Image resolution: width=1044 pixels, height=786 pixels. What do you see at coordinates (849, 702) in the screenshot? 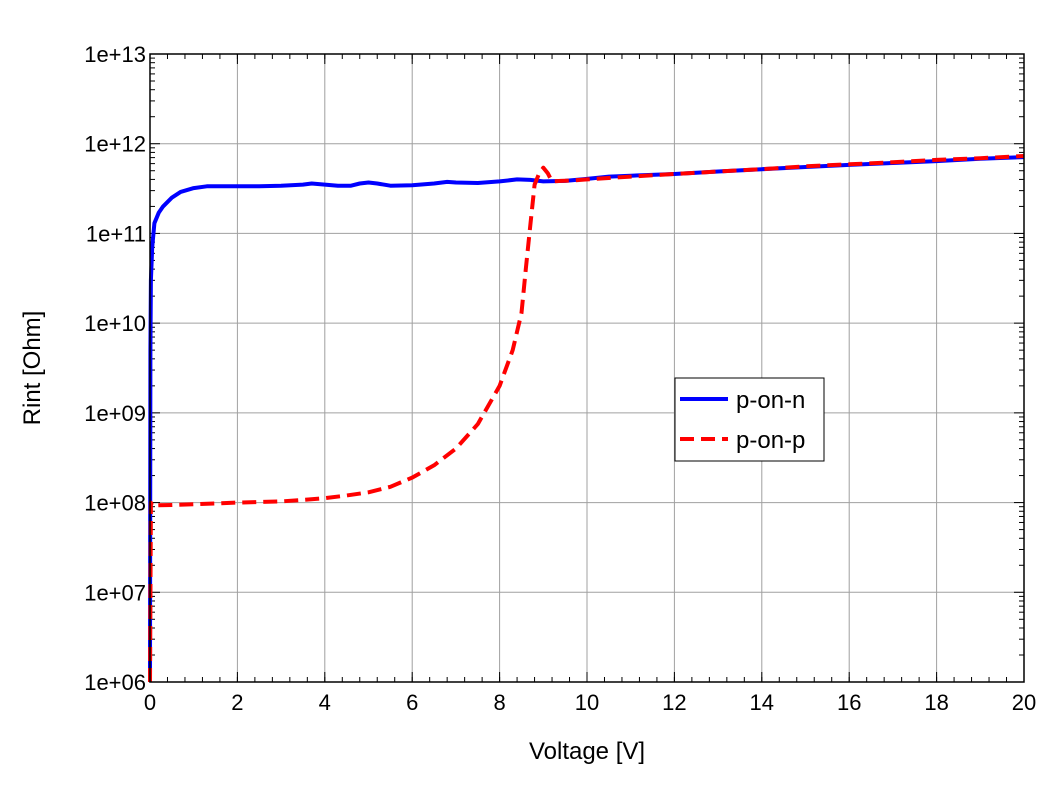
I see `x-tick-label: 16` at bounding box center [849, 702].